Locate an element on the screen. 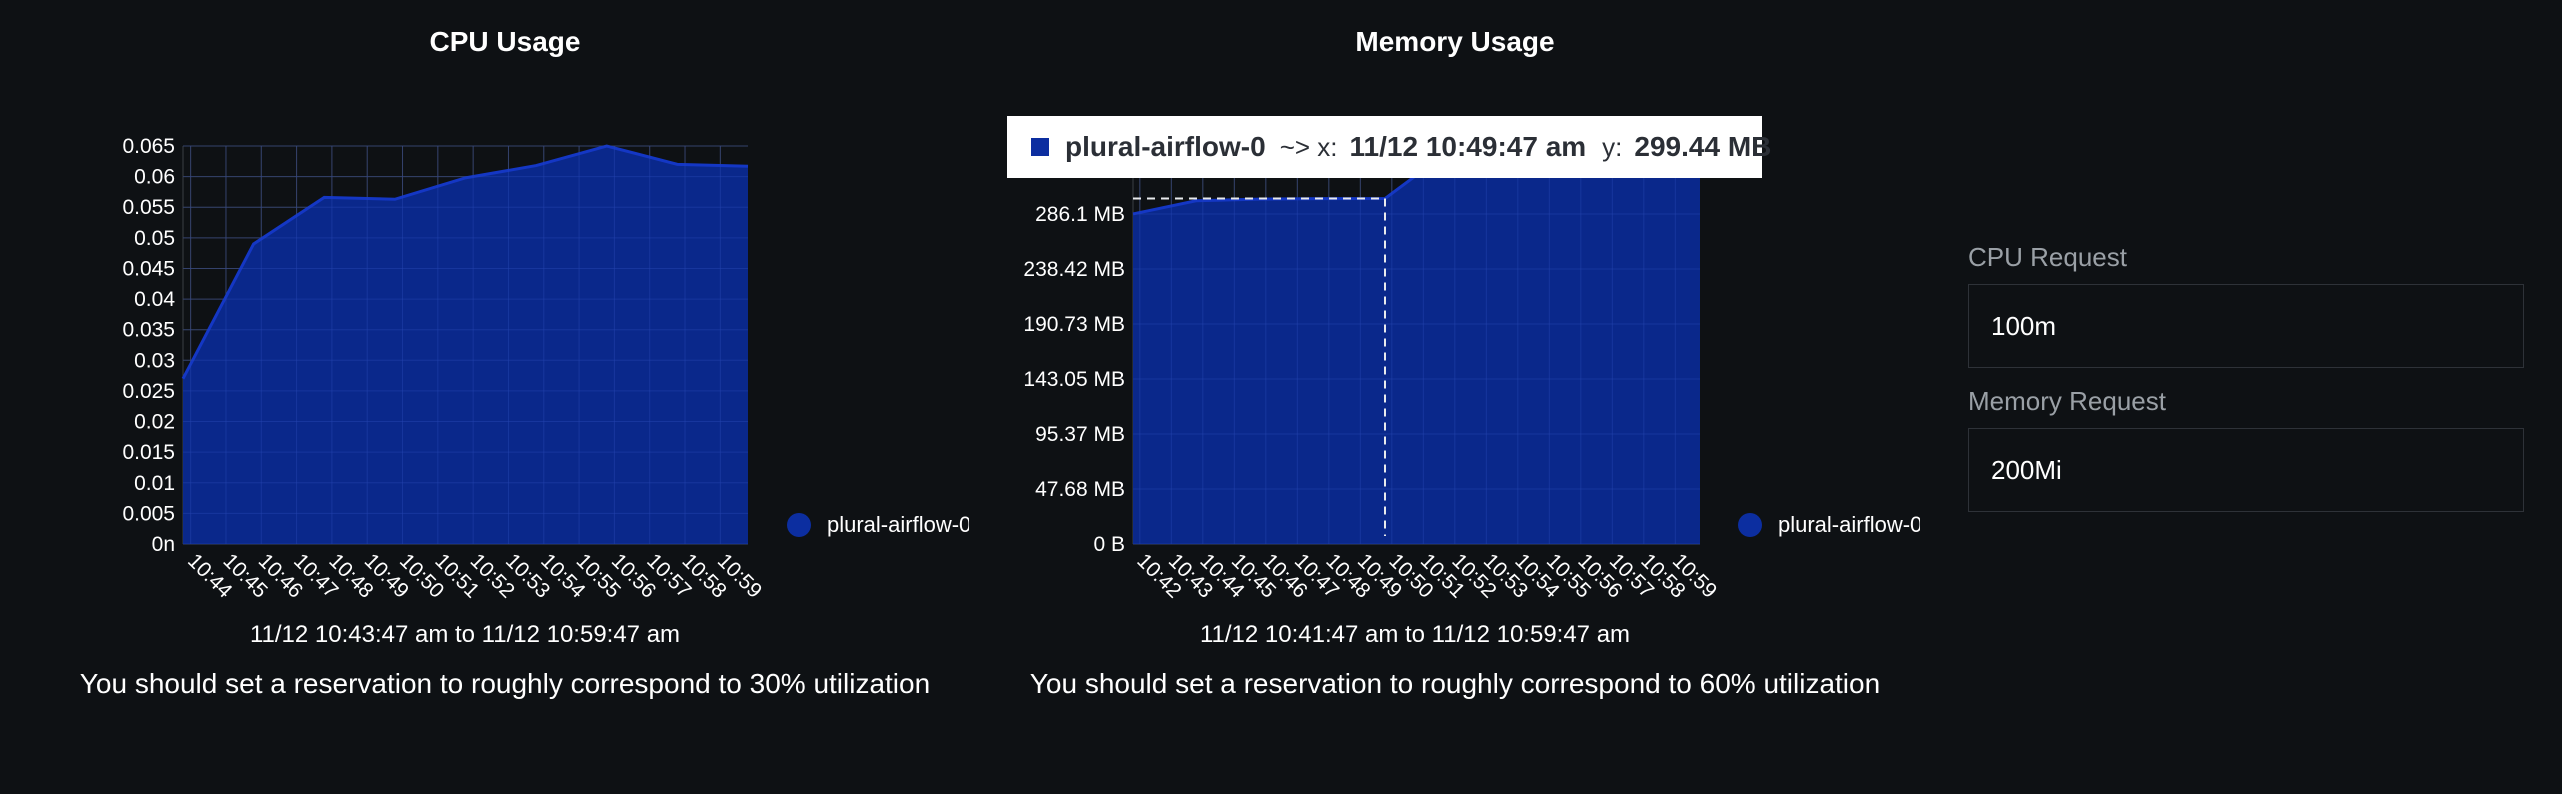 The height and width of the screenshot is (794, 2562). memory-time-range: 11/12 10:41:47 am to 11/12 10:59:47 am is located at coordinates (1415, 634).